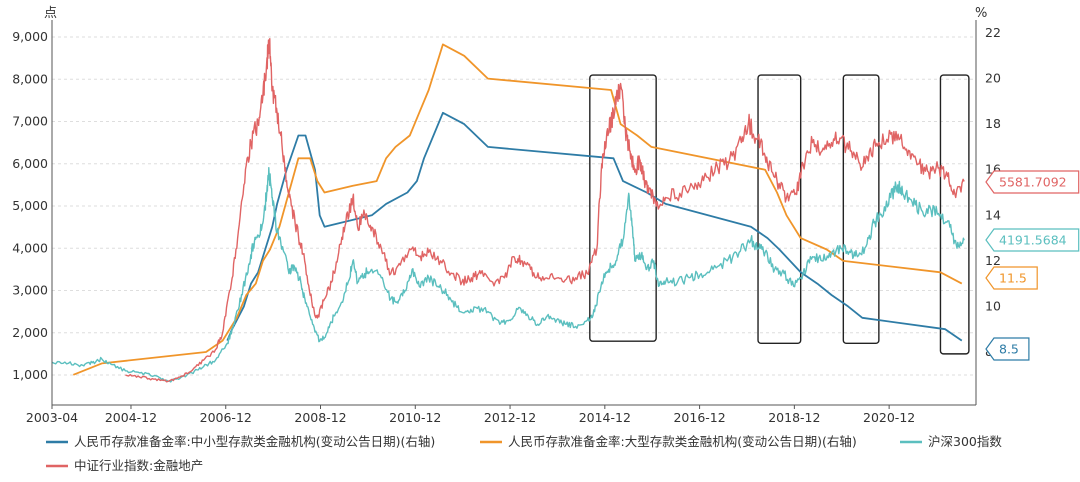  Describe the element at coordinates (30, 374) in the screenshot. I see `y-left-tick-label: 1,000` at that location.